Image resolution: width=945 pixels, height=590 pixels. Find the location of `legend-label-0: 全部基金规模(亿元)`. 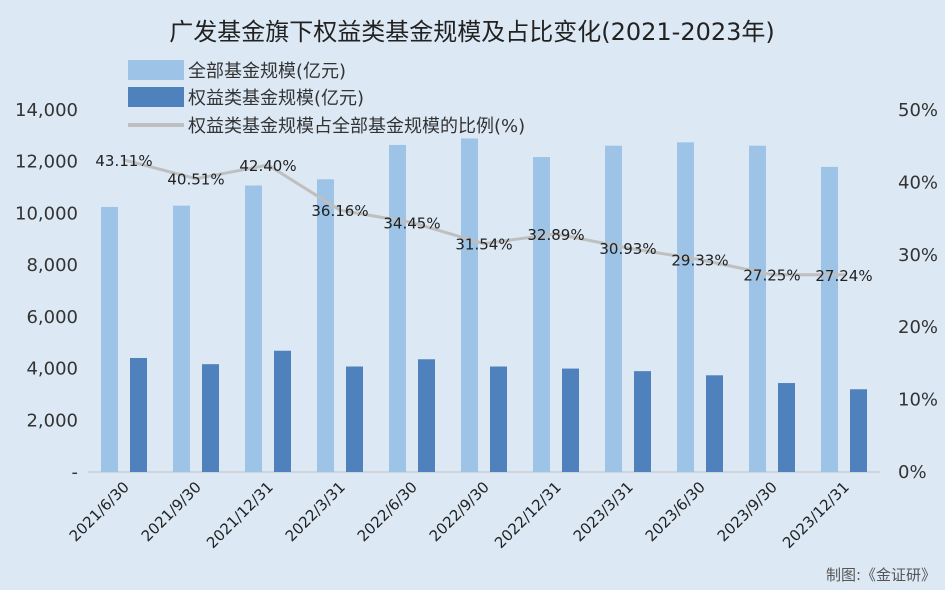

legend-label-0: 全部基金规模(亿元) is located at coordinates (267, 71).